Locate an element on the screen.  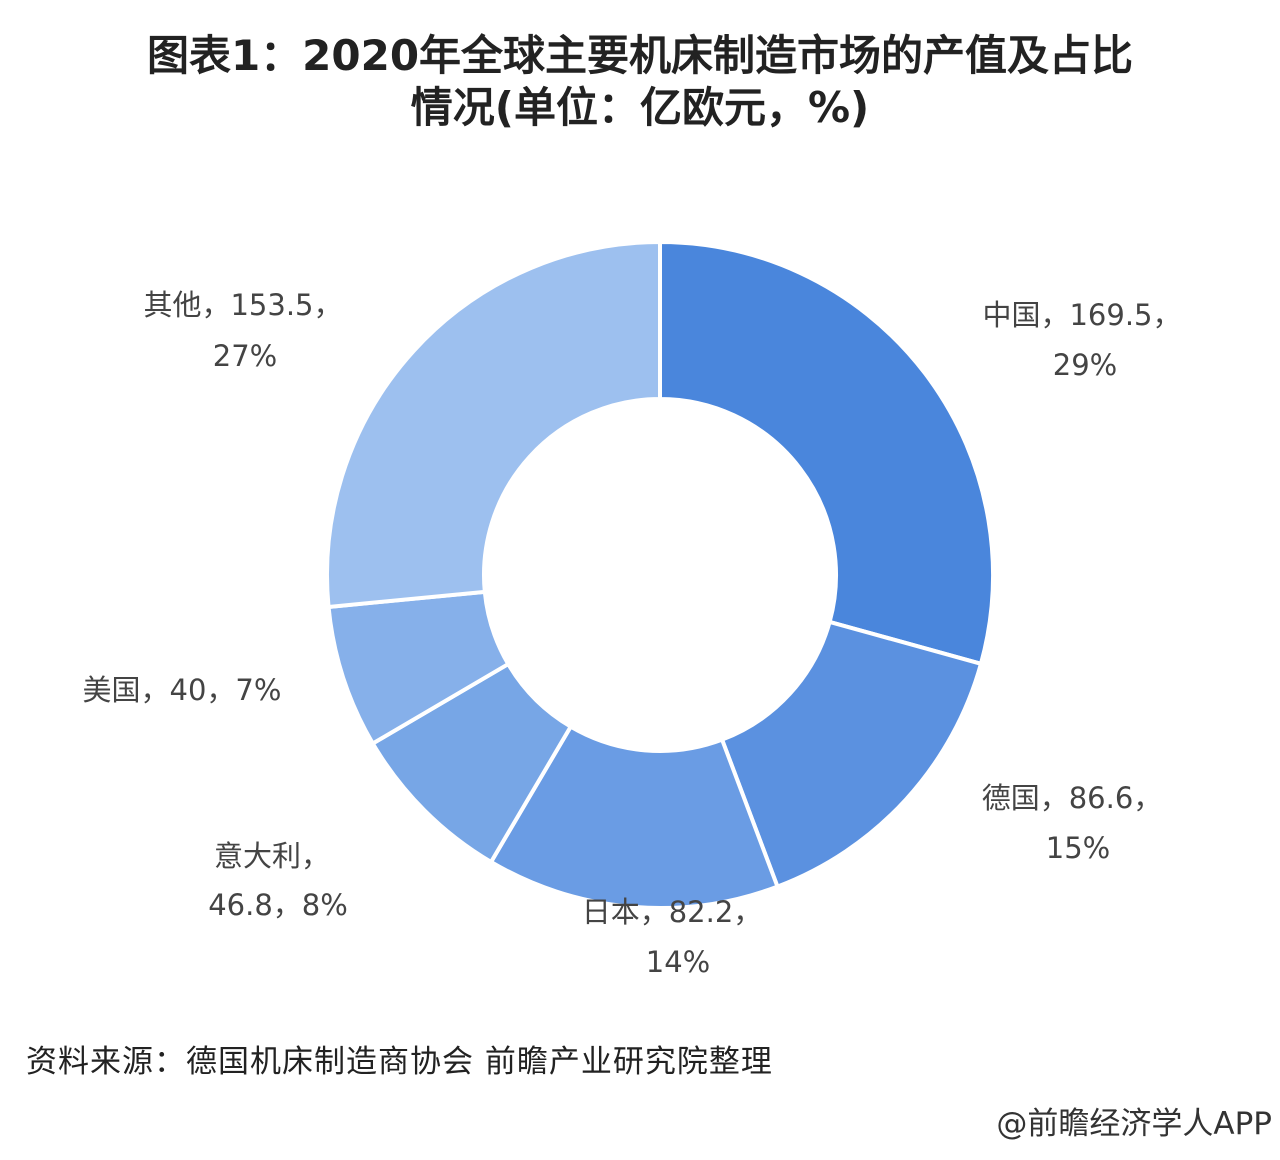
slice-label-1-2: 15% is located at coordinates (1078, 848).